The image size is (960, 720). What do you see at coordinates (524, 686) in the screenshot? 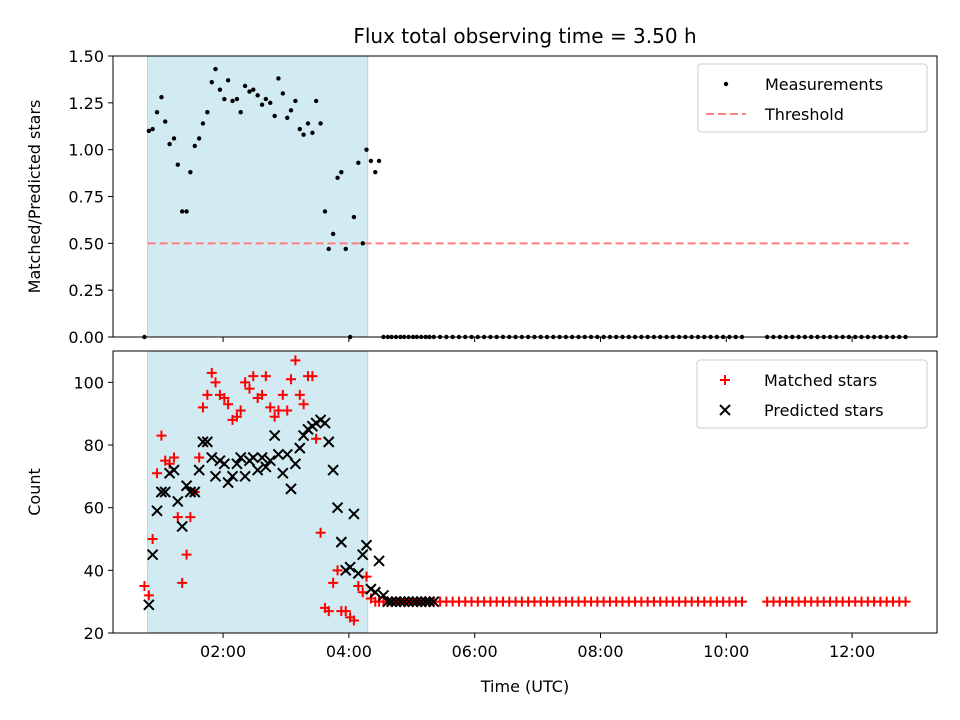
I see `x-axis-label: Time (UTC)` at bounding box center [524, 686].